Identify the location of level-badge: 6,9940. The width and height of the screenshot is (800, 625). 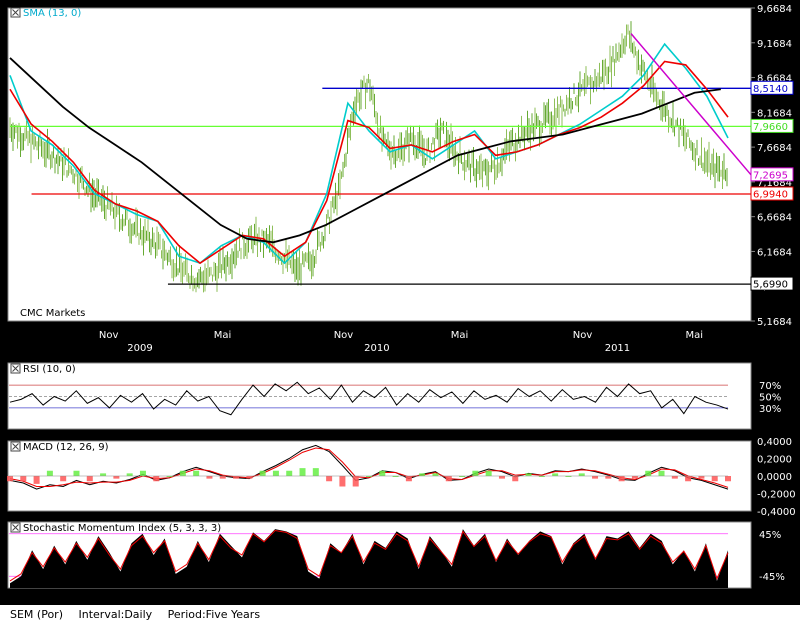
(772, 193).